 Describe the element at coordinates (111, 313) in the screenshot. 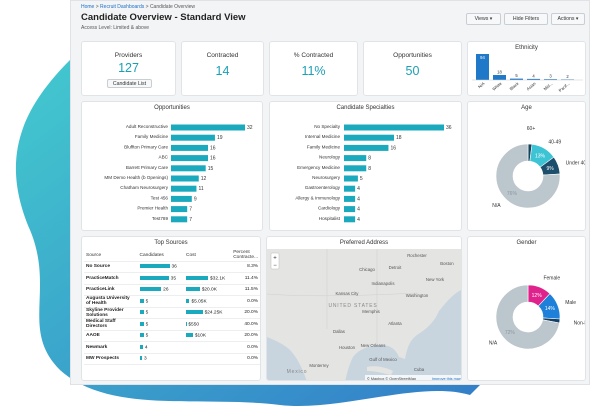

I see `source-cell: Skyline Provider Solutions` at that location.